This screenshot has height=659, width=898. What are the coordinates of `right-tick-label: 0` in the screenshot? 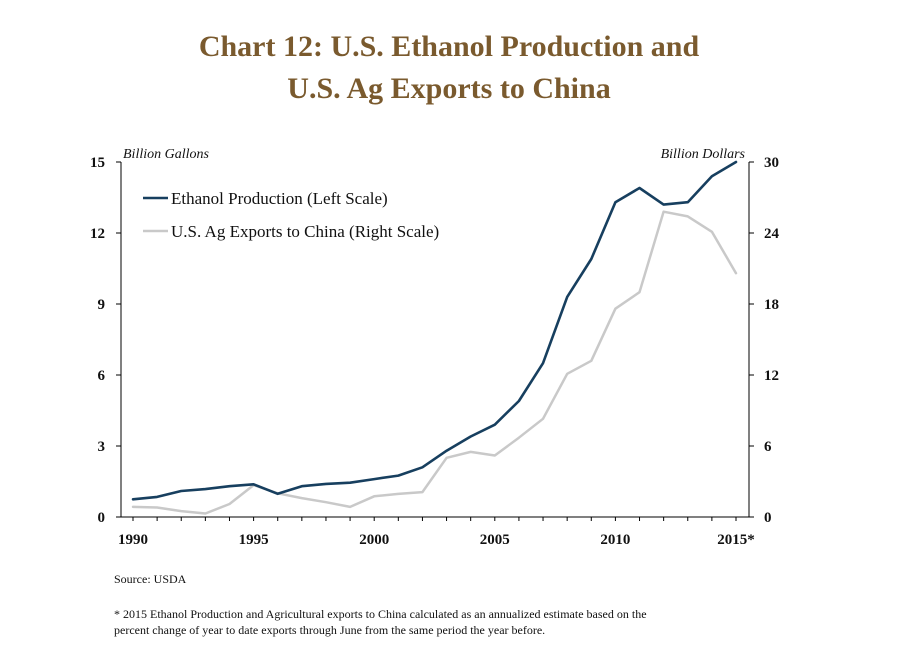 It's located at (768, 518).